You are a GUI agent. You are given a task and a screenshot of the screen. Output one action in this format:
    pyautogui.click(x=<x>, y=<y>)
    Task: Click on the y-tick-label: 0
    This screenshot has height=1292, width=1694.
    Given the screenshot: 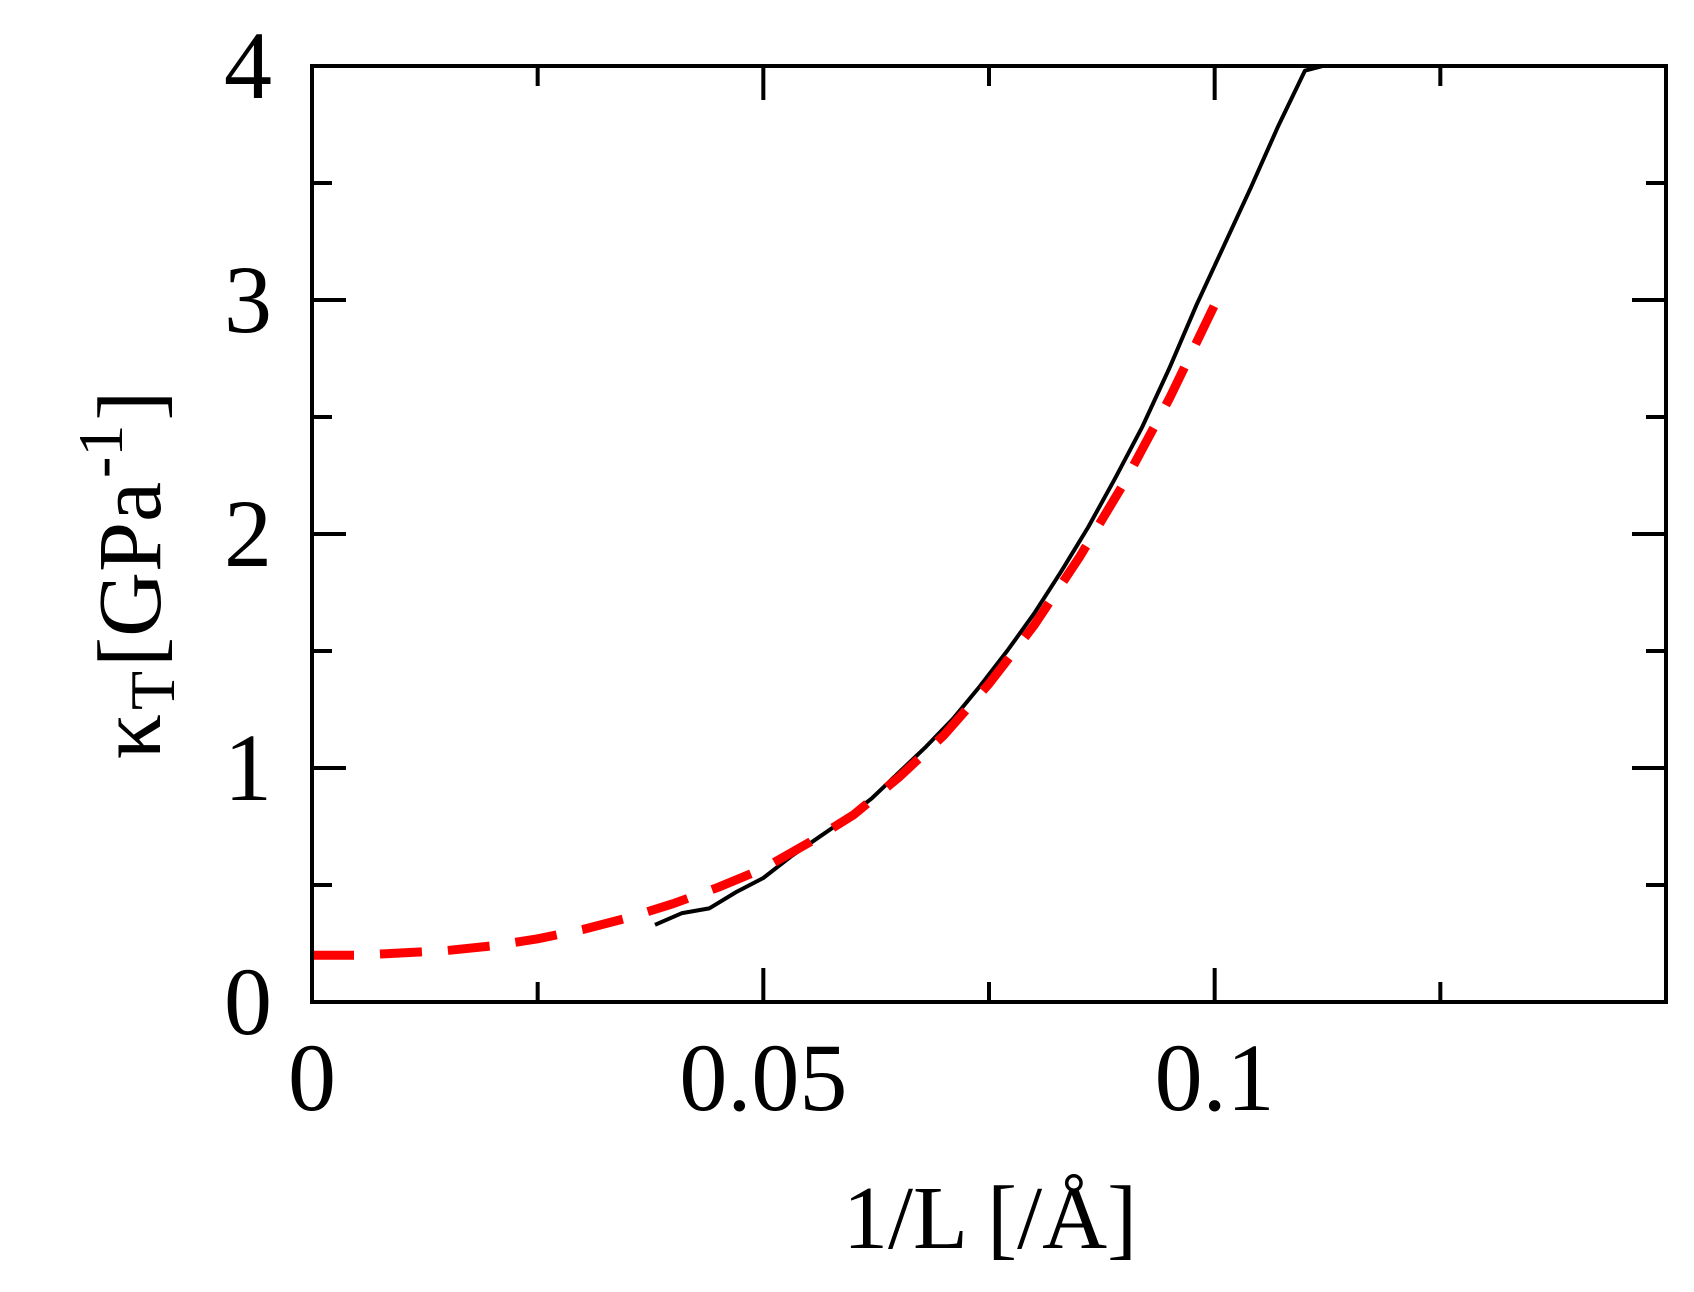 What is the action you would take?
    pyautogui.click(x=248, y=1001)
    